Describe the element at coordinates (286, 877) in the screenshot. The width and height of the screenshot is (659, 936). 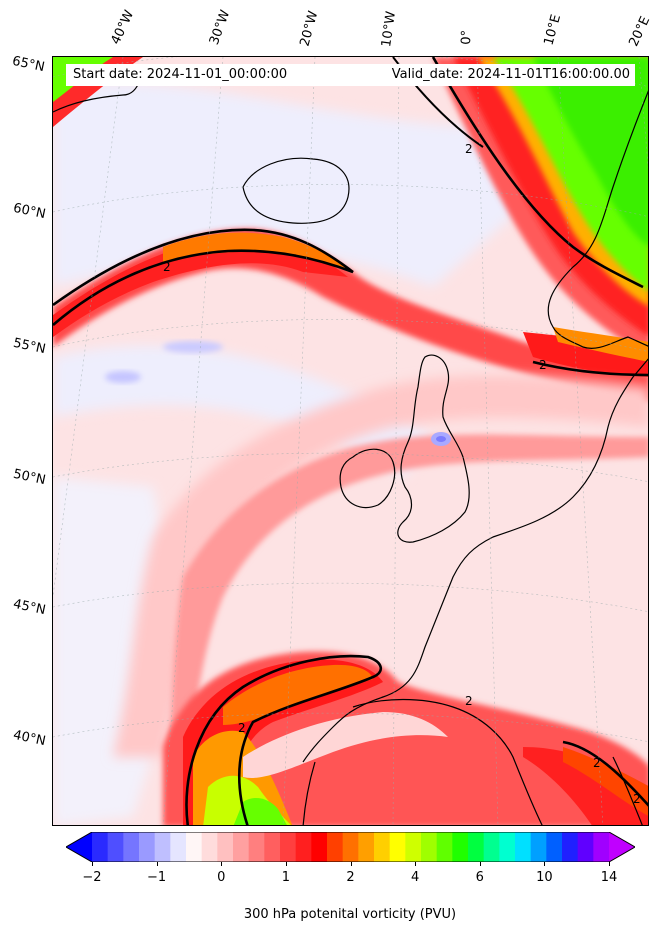
I see `colorbar-tick-label: 1` at that location.